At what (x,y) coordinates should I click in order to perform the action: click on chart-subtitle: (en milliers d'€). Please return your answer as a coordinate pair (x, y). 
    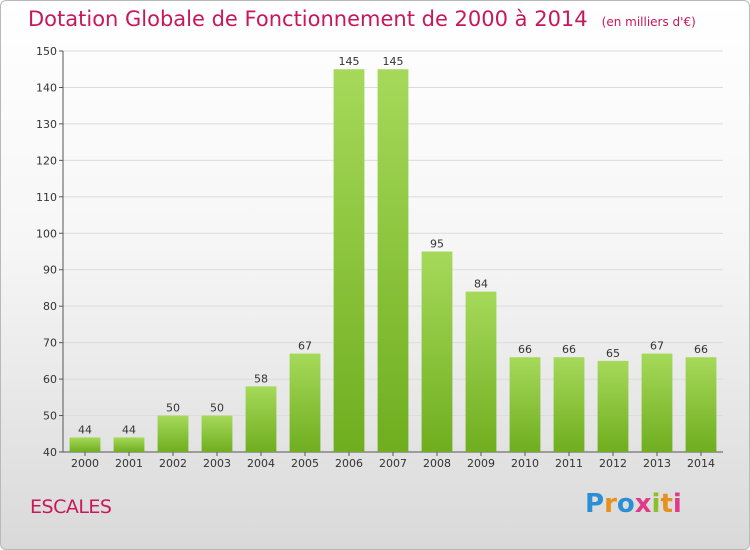
    Looking at the image, I should click on (648, 22).